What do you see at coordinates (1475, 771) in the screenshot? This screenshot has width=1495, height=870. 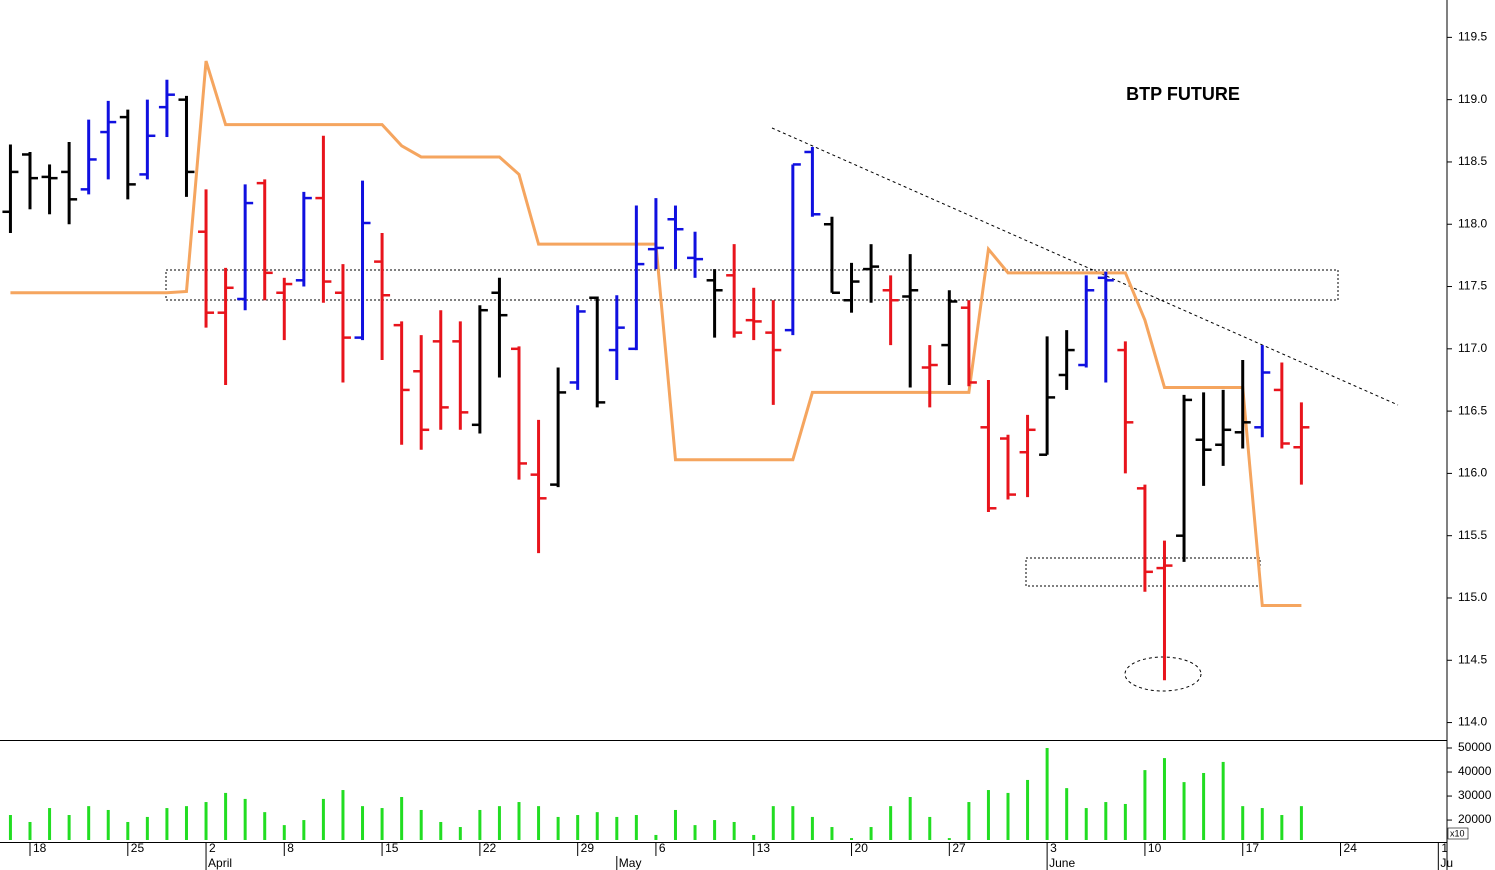 I see `volume-tick-label: 40000` at bounding box center [1475, 771].